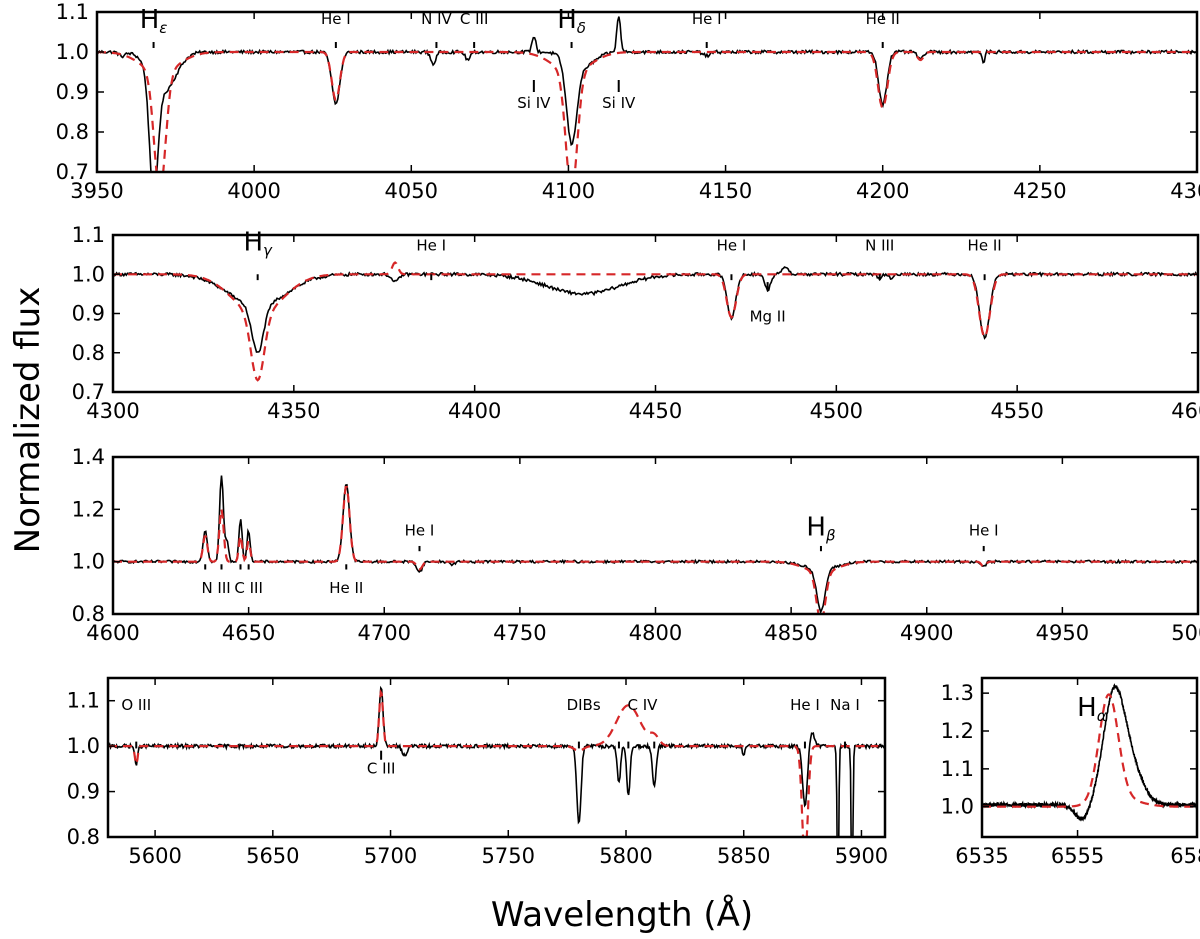 This screenshot has width=1200, height=939. Describe the element at coordinates (625, 856) in the screenshot. I see `x-tick-label: 5800` at that location.